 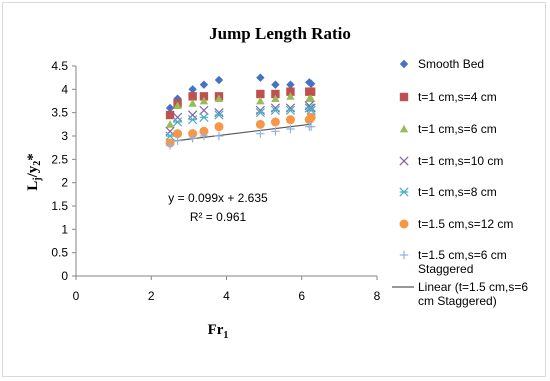 I want to click on x-axis-title: Fr1, so click(x=218, y=331).